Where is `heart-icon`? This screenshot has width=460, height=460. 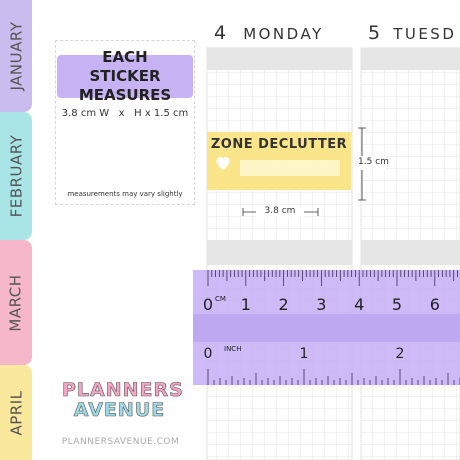
heart-icon is located at coordinates (223, 163).